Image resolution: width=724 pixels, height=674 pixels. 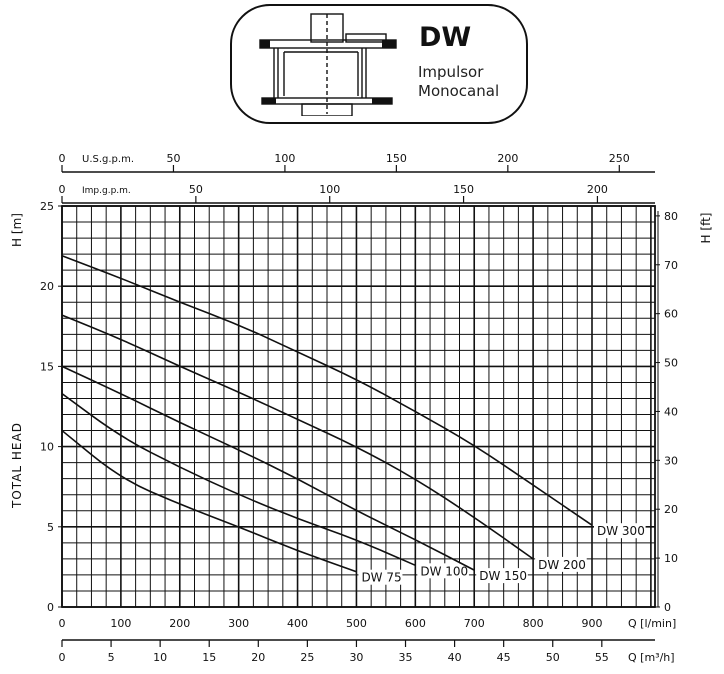 What do you see at coordinates (619, 158) in the screenshot?
I see `x-usgpm-tick-label: 250` at bounding box center [619, 158].